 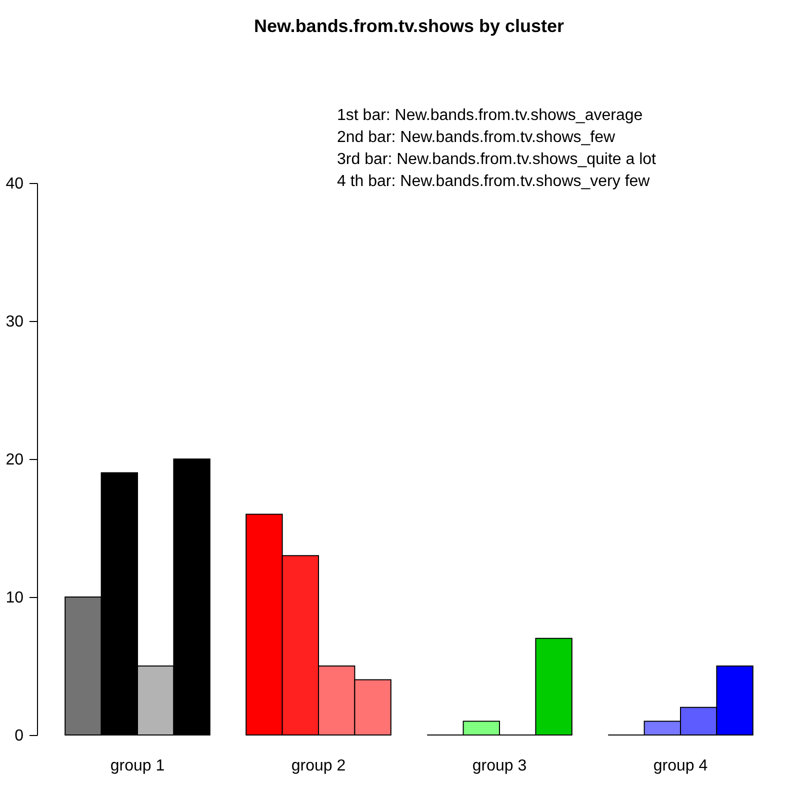 I want to click on annotation: 4 th bar: New.bands.from.tv.shows_very few, so click(x=493, y=181).